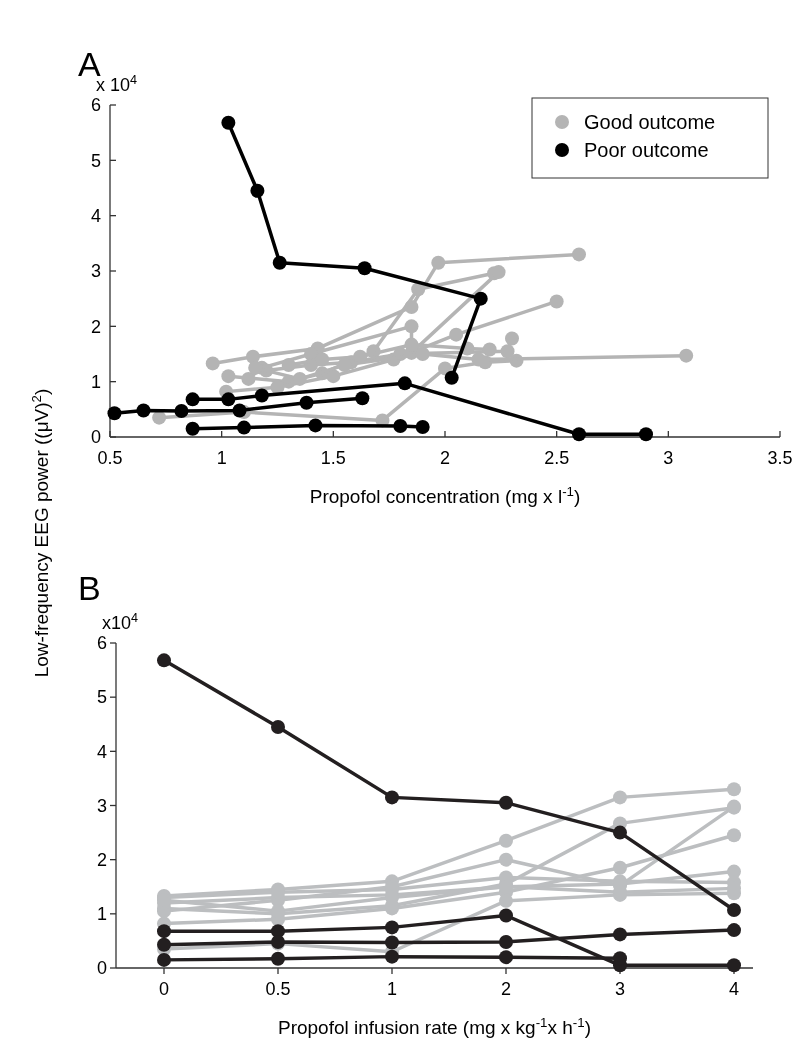 The height and width of the screenshot is (1053, 793). Describe the element at coordinates (445, 495) in the screenshot. I see `x-axis-title: Propofol concentration (mg x l$^{-1}$)` at that location.